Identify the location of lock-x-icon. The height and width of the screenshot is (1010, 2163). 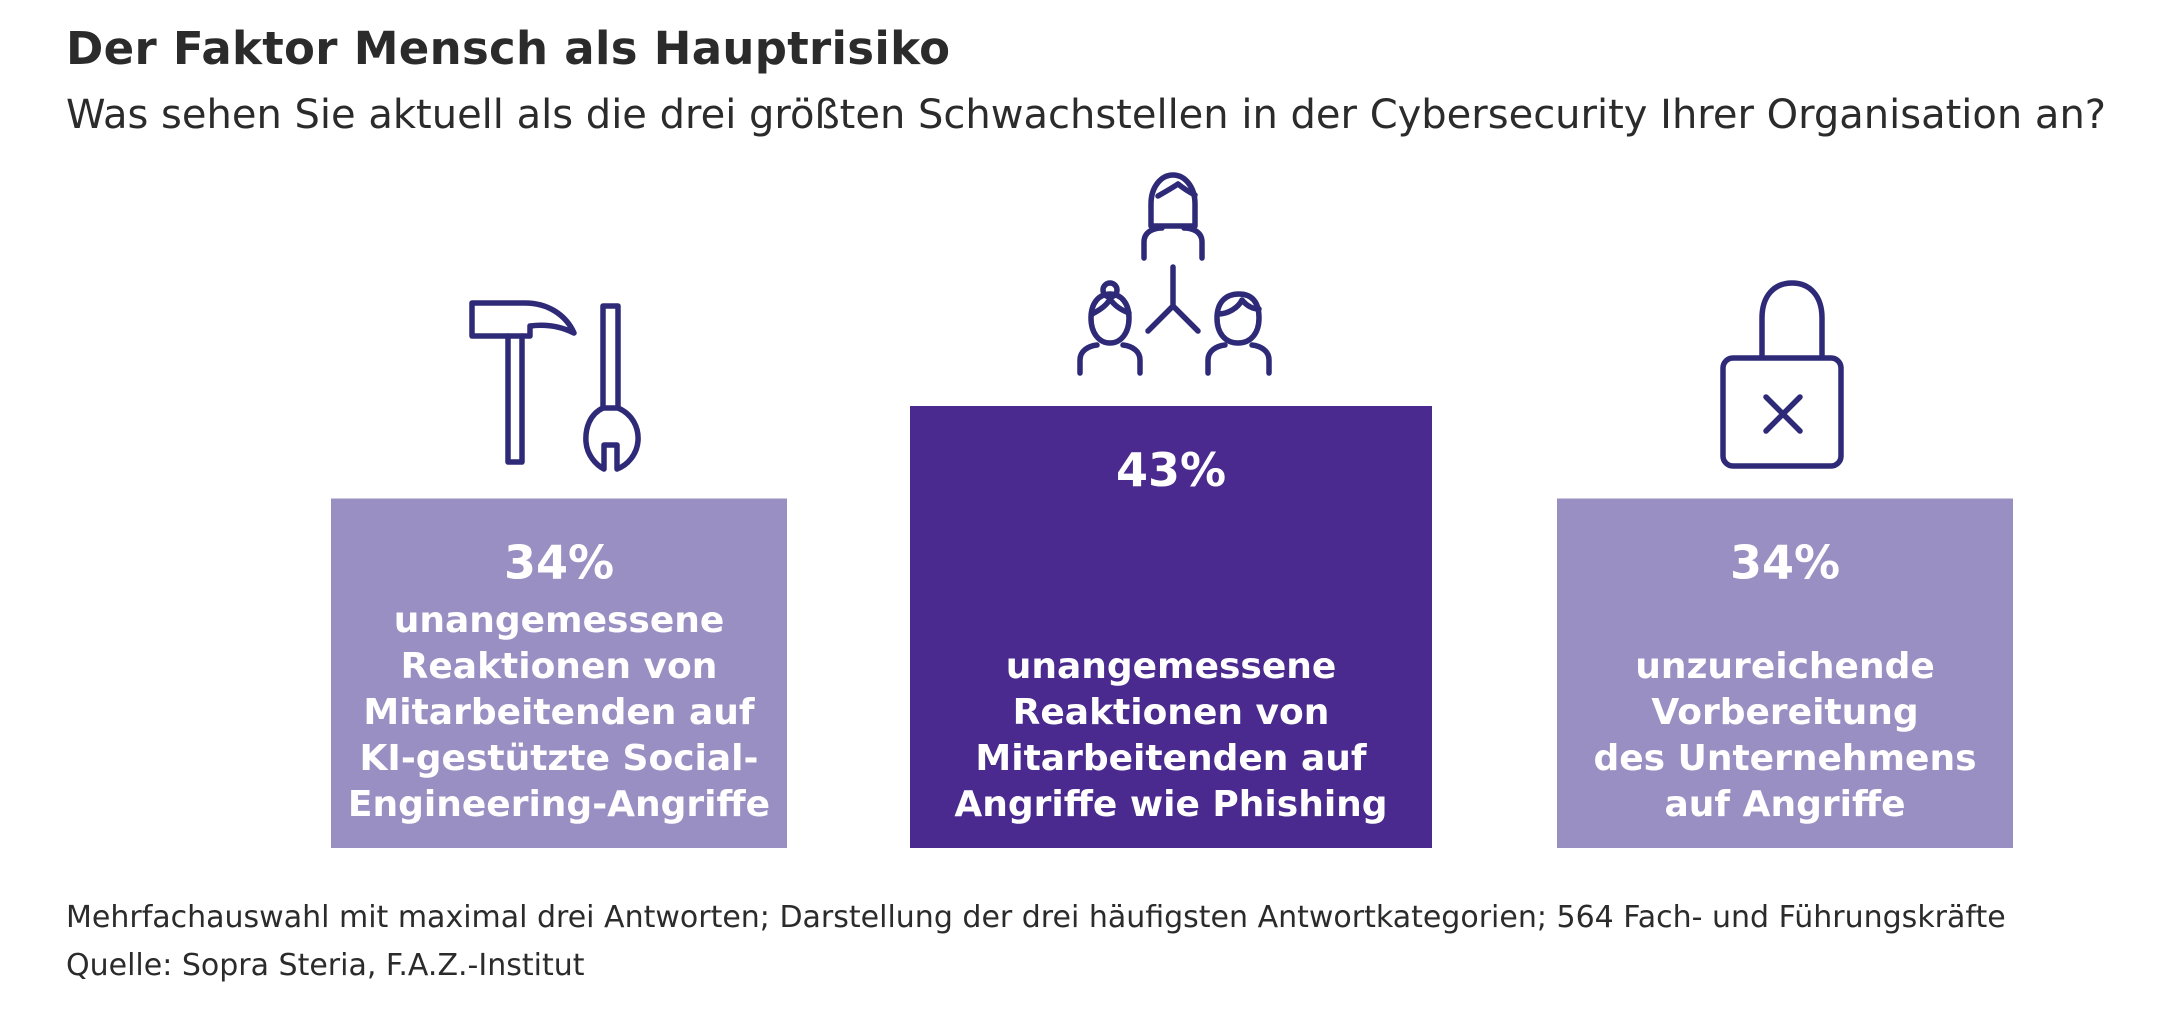
(1782, 374).